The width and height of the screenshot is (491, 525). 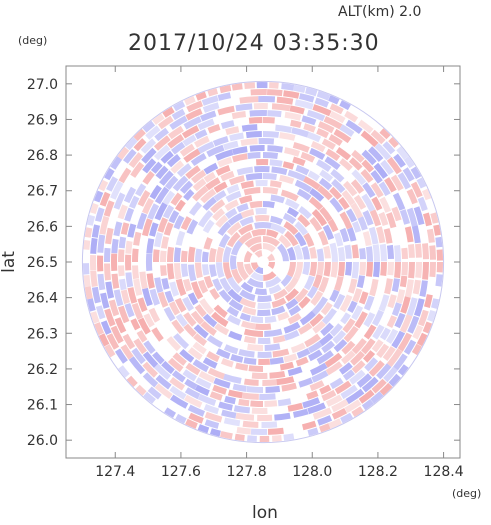 What do you see at coordinates (312, 472) in the screenshot?
I see `x-tick-label: 128.0` at bounding box center [312, 472].